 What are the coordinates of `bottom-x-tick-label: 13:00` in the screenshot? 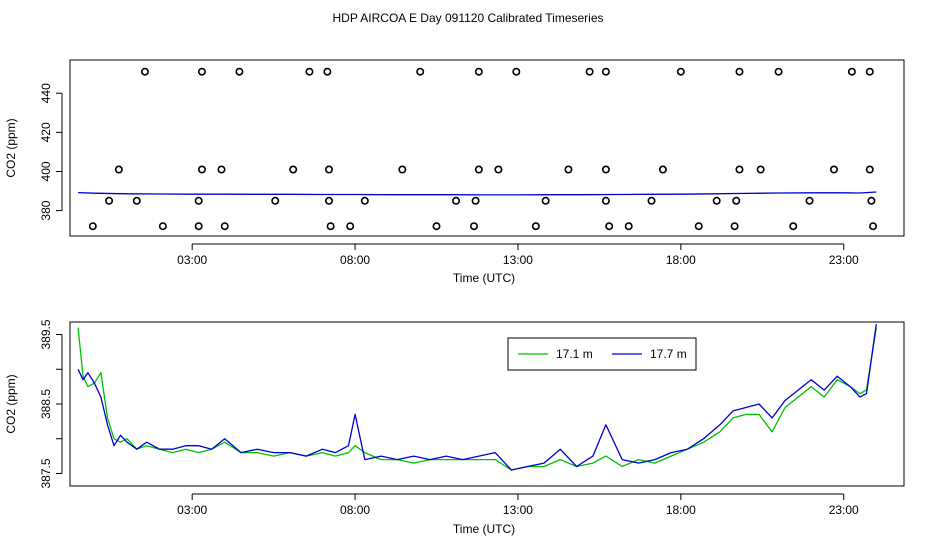 It's located at (518, 510).